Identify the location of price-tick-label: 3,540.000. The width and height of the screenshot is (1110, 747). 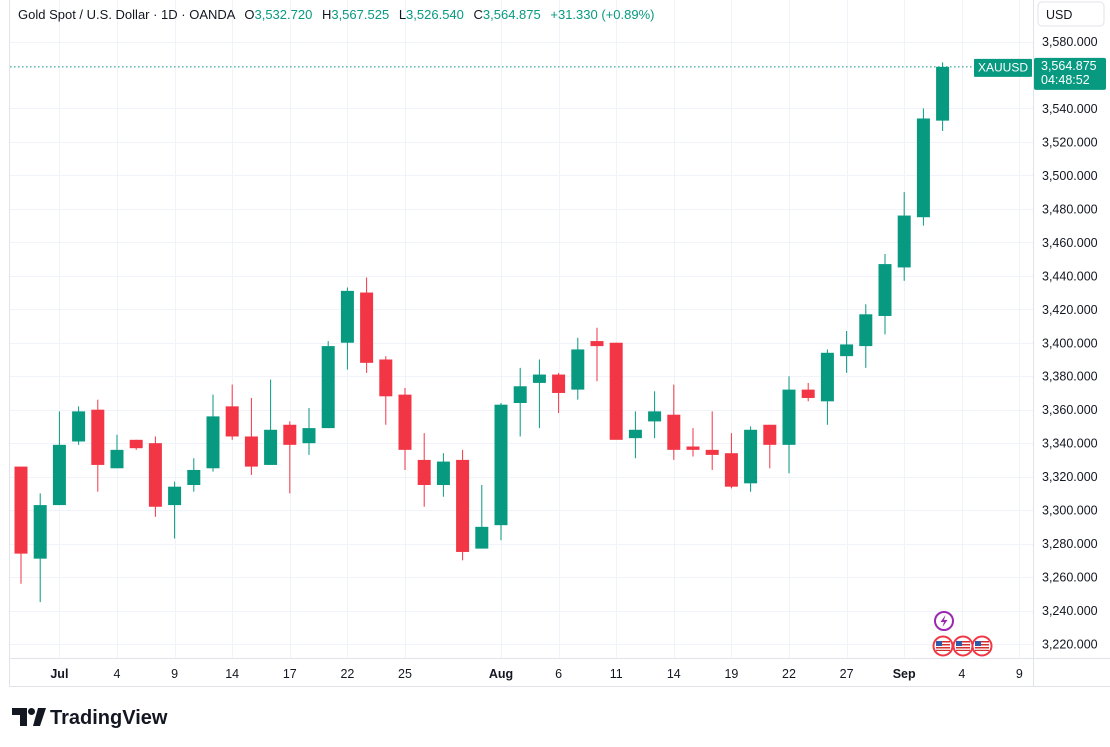
(1070, 109).